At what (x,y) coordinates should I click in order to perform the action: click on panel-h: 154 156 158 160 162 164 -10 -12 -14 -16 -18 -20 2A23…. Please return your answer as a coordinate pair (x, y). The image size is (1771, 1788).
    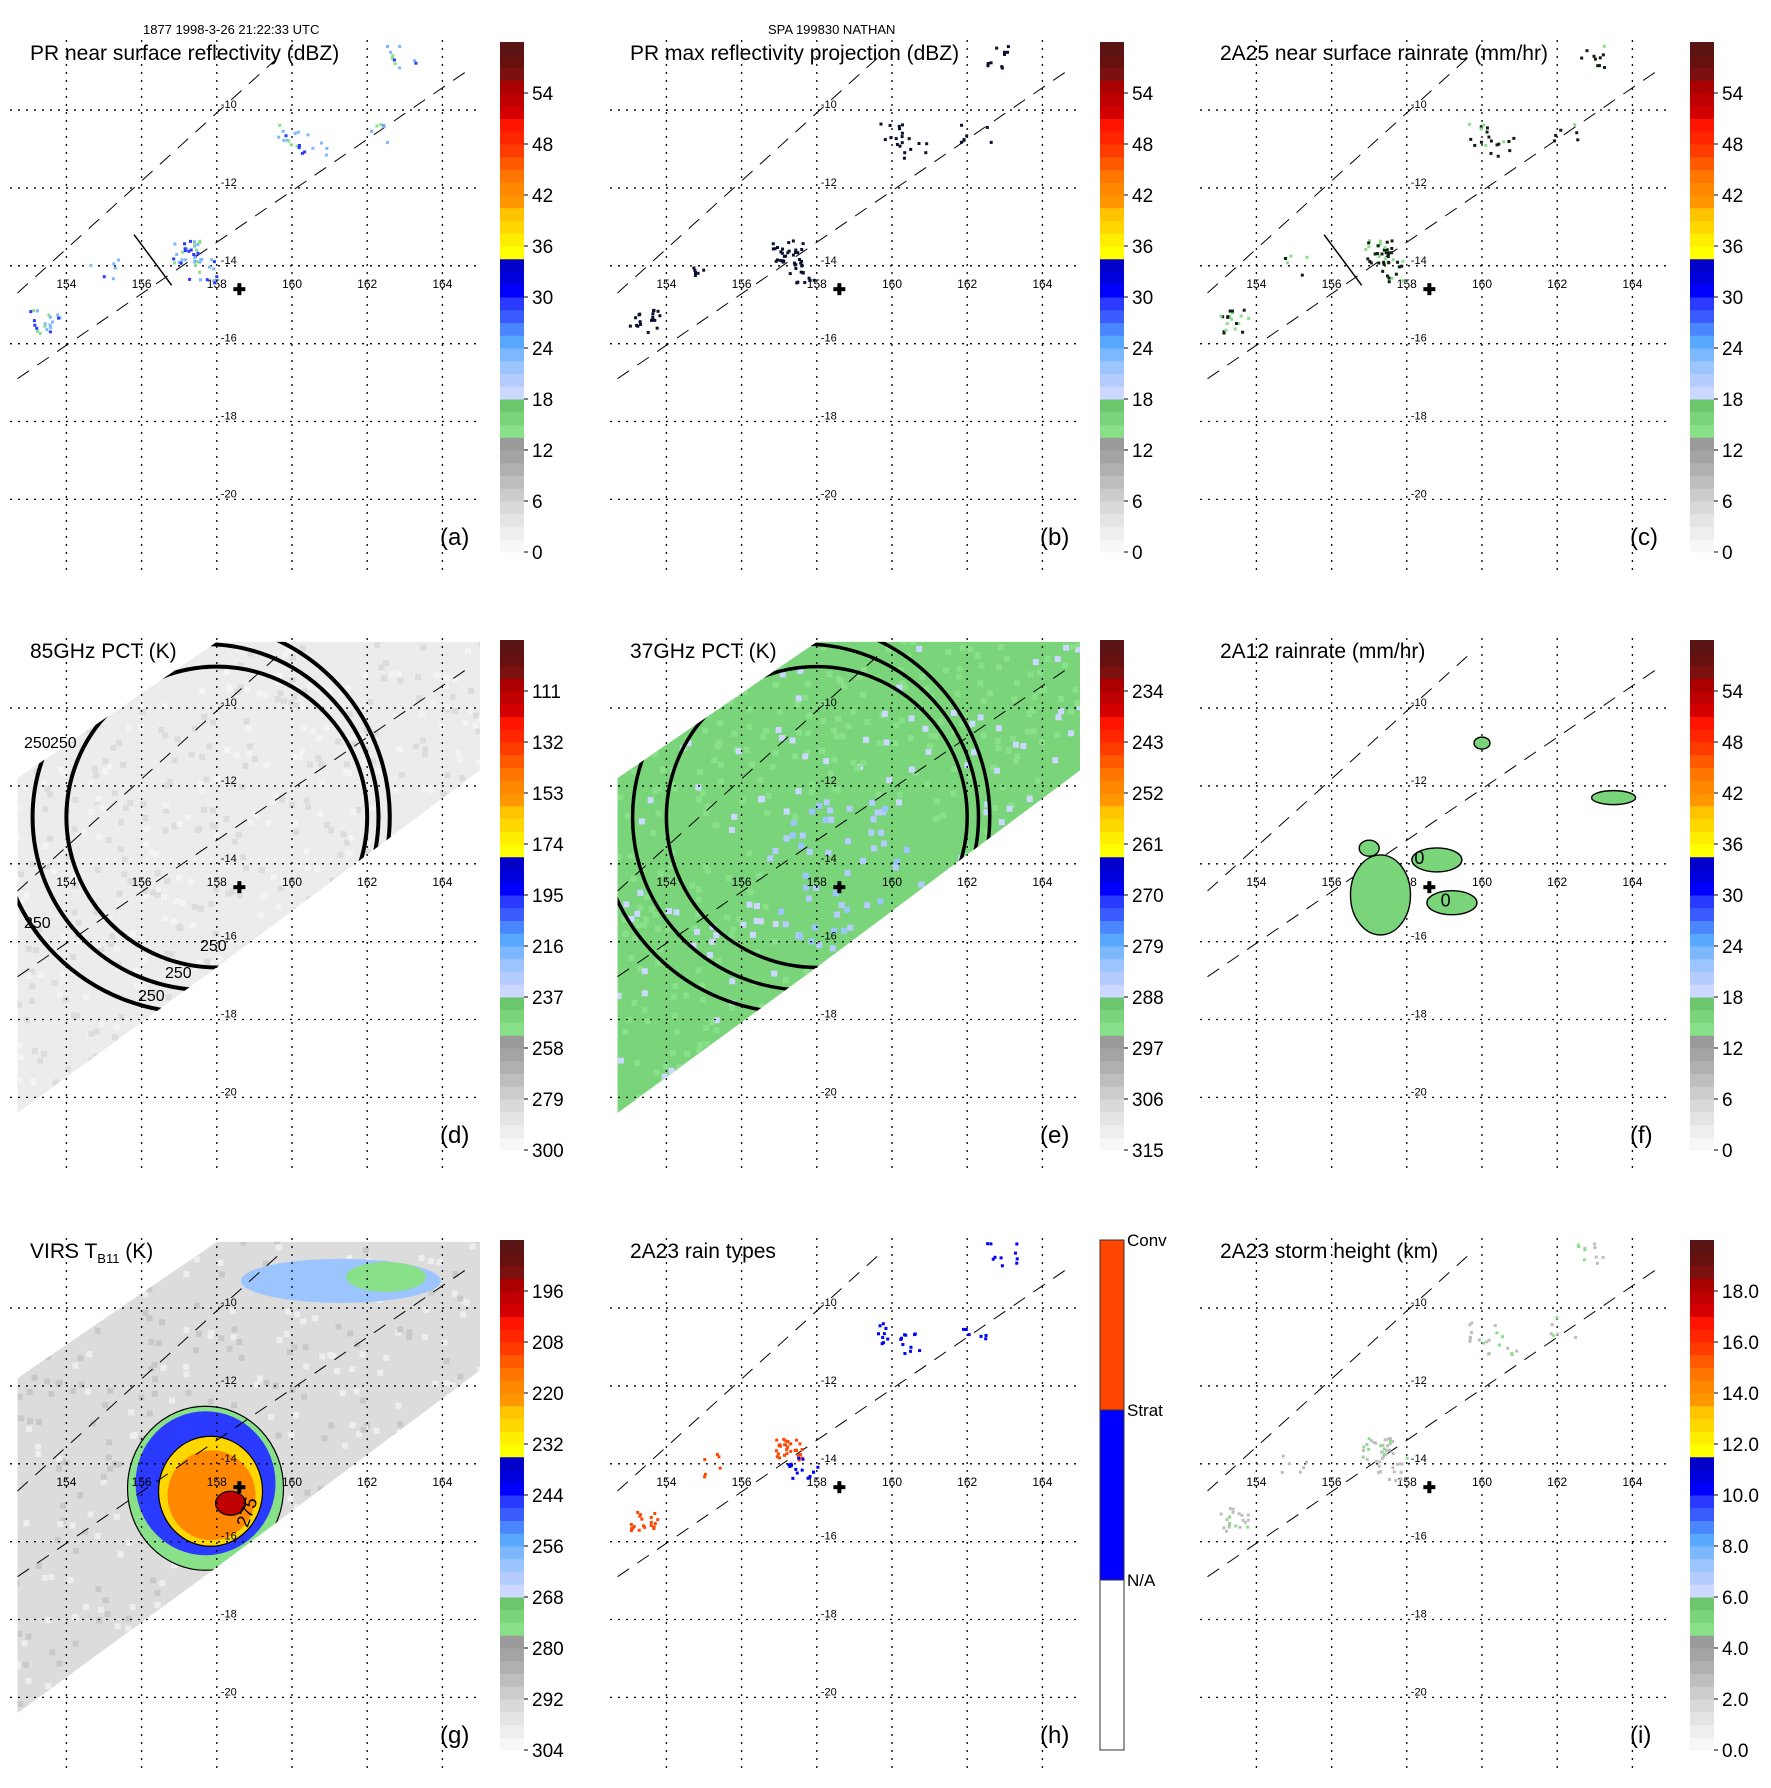
    Looking at the image, I should click on (890, 1508).